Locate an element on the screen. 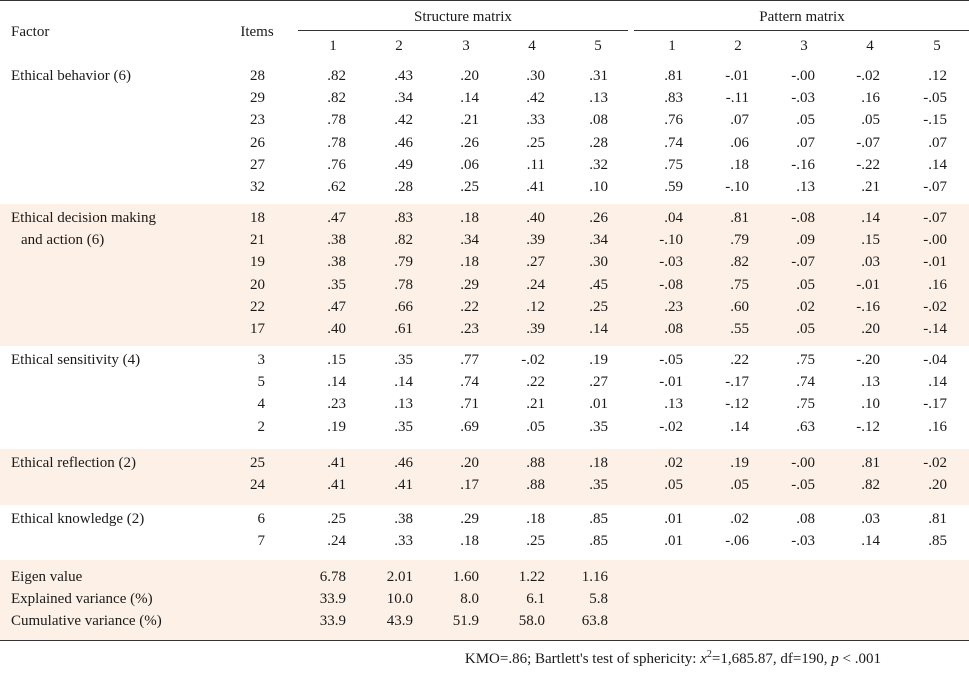 This screenshot has width=969, height=676. structure-loading: .21 is located at coordinates (535, 404).